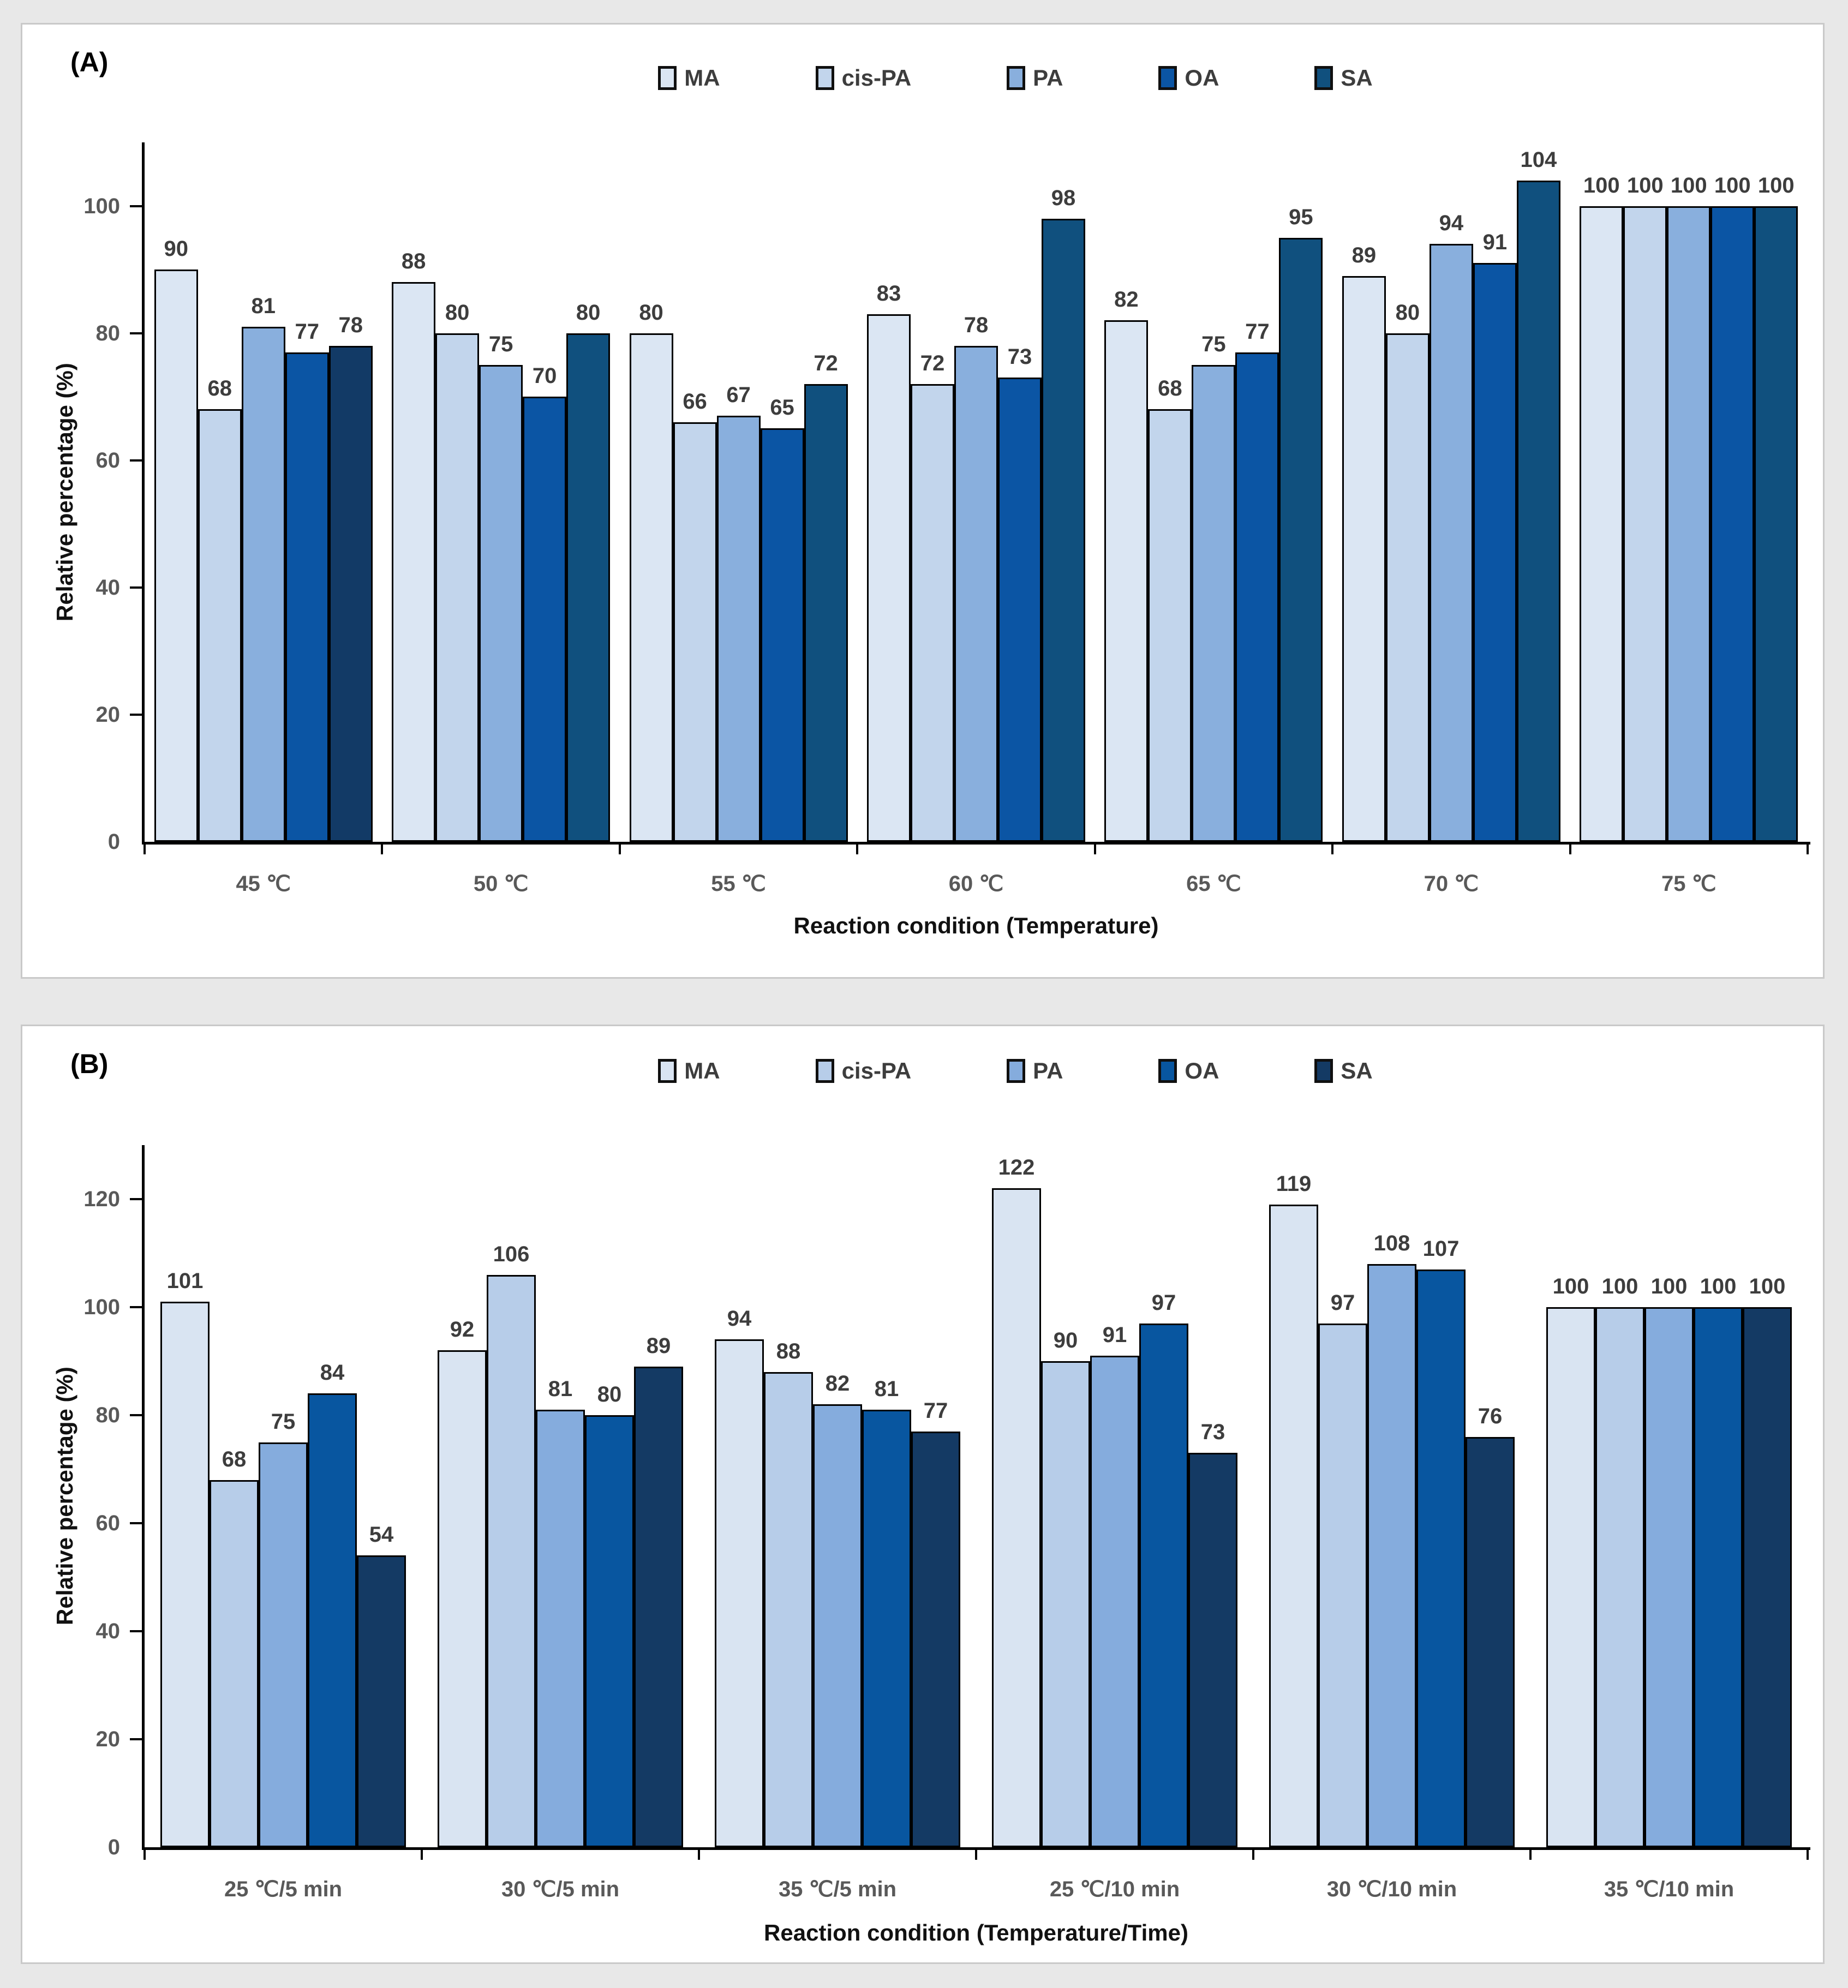 The image size is (1848, 1988). Describe the element at coordinates (1364, 255) in the screenshot. I see `bar-value-label: 89` at that location.